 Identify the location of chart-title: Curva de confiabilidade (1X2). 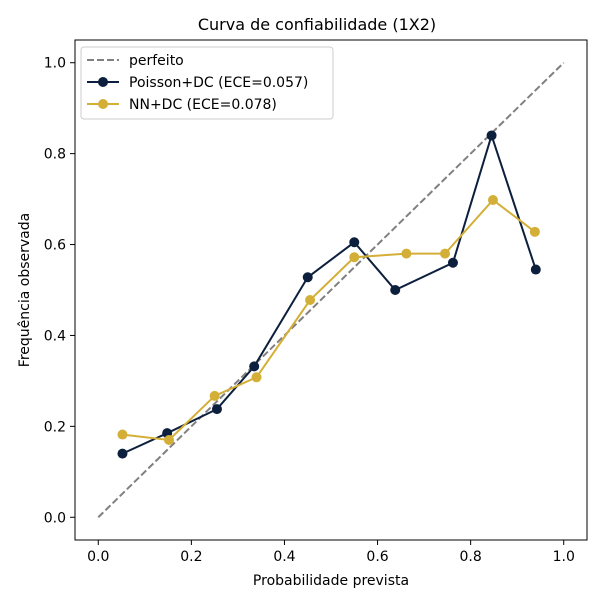
(317, 24).